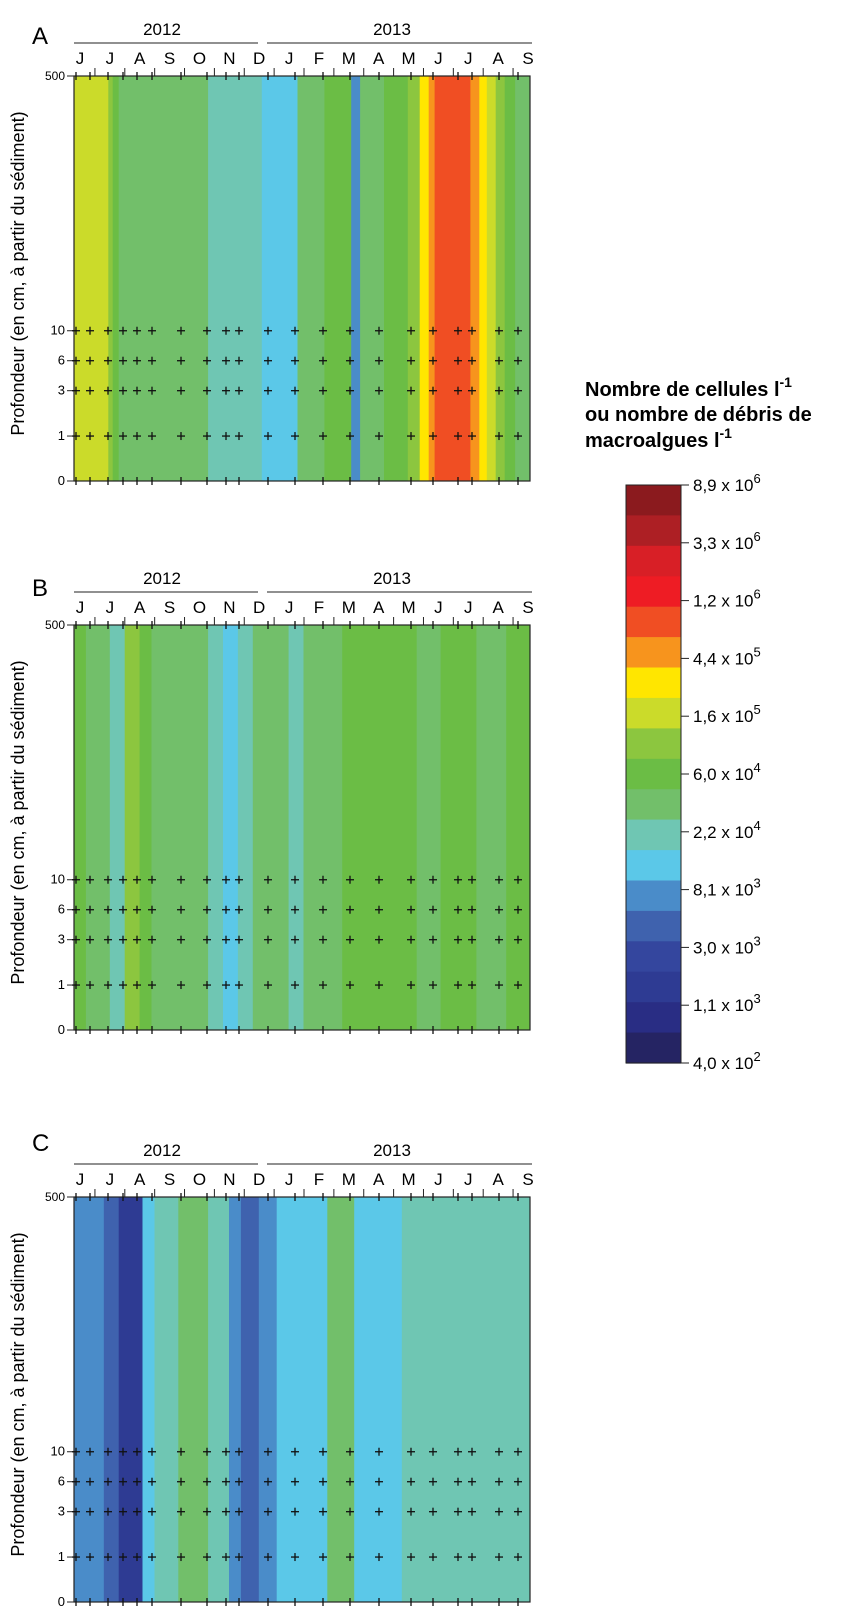 The image size is (855, 1609). I want to click on legend-title-line2: ou nombre de débris de, so click(698, 415).